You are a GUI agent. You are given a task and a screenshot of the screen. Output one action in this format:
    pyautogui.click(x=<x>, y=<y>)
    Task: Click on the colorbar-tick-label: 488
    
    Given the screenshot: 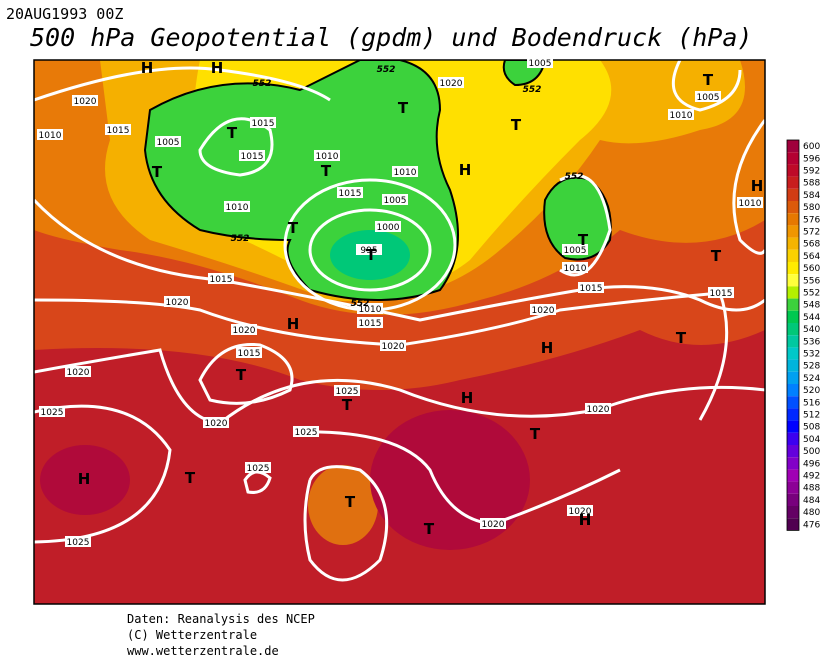 What is the action you would take?
    pyautogui.click(x=811, y=489)
    